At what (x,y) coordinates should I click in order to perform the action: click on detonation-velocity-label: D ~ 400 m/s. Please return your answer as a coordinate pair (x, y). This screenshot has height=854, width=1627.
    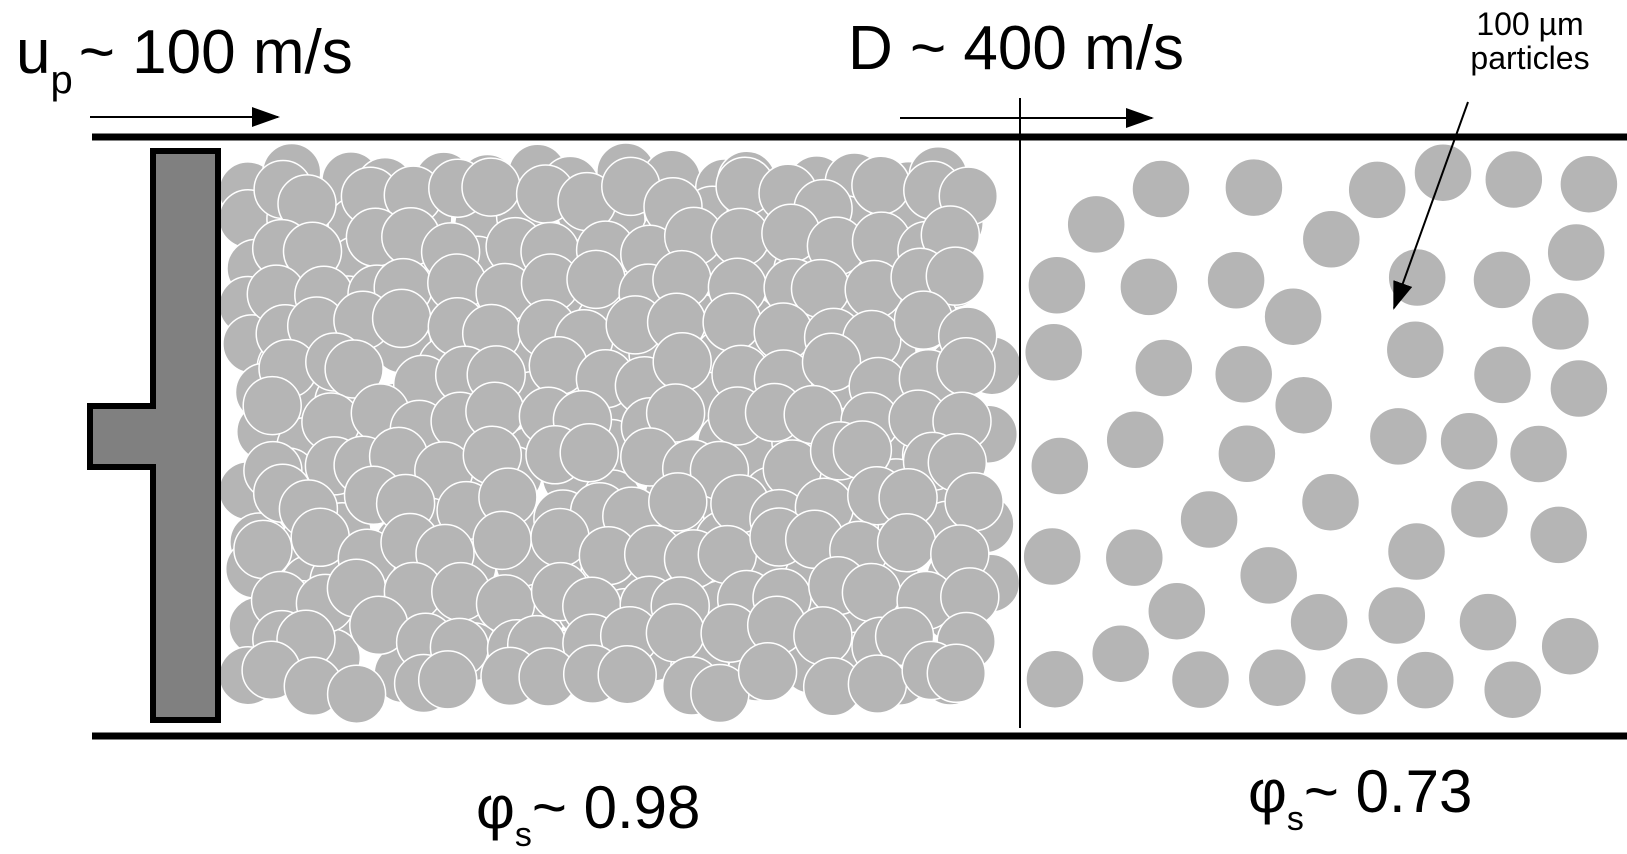
    Looking at the image, I should click on (1016, 48).